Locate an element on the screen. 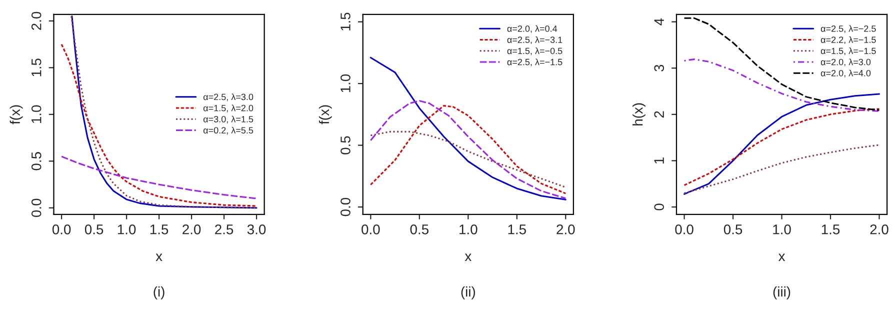  legend-label: α=1.5, λ=−1.5 is located at coordinates (848, 51).